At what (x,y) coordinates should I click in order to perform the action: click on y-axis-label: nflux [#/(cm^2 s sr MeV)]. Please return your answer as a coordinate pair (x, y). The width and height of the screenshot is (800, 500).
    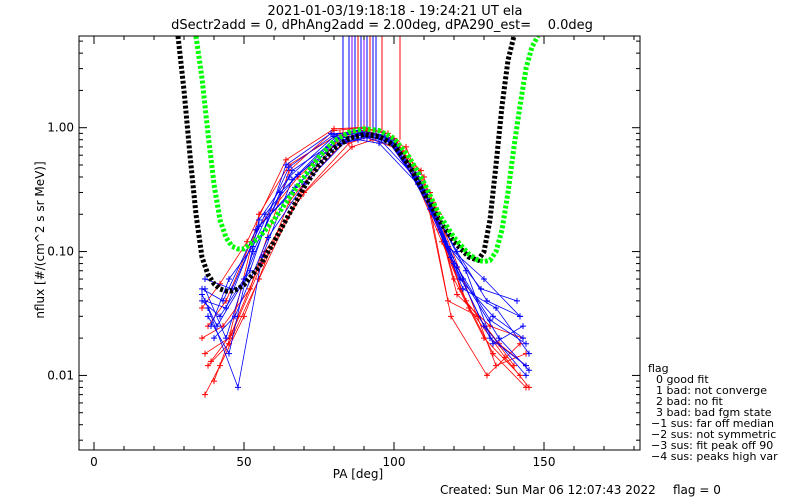
    Looking at the image, I should click on (40, 239).